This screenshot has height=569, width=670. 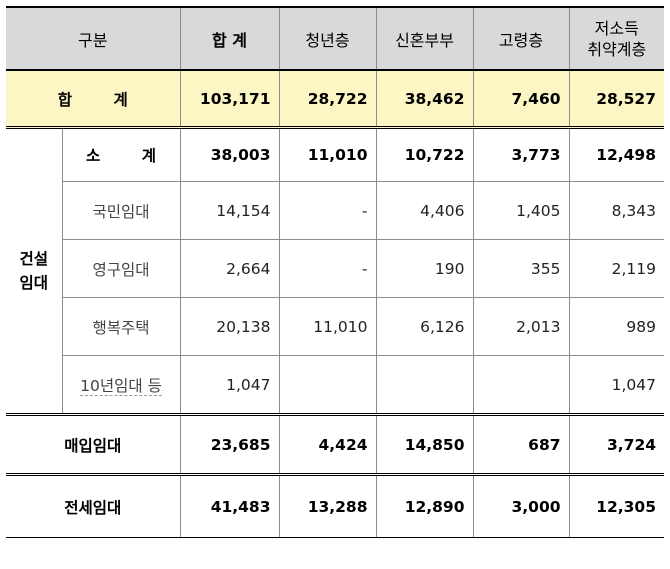 I want to click on header-category: 구분, so click(x=93, y=38).